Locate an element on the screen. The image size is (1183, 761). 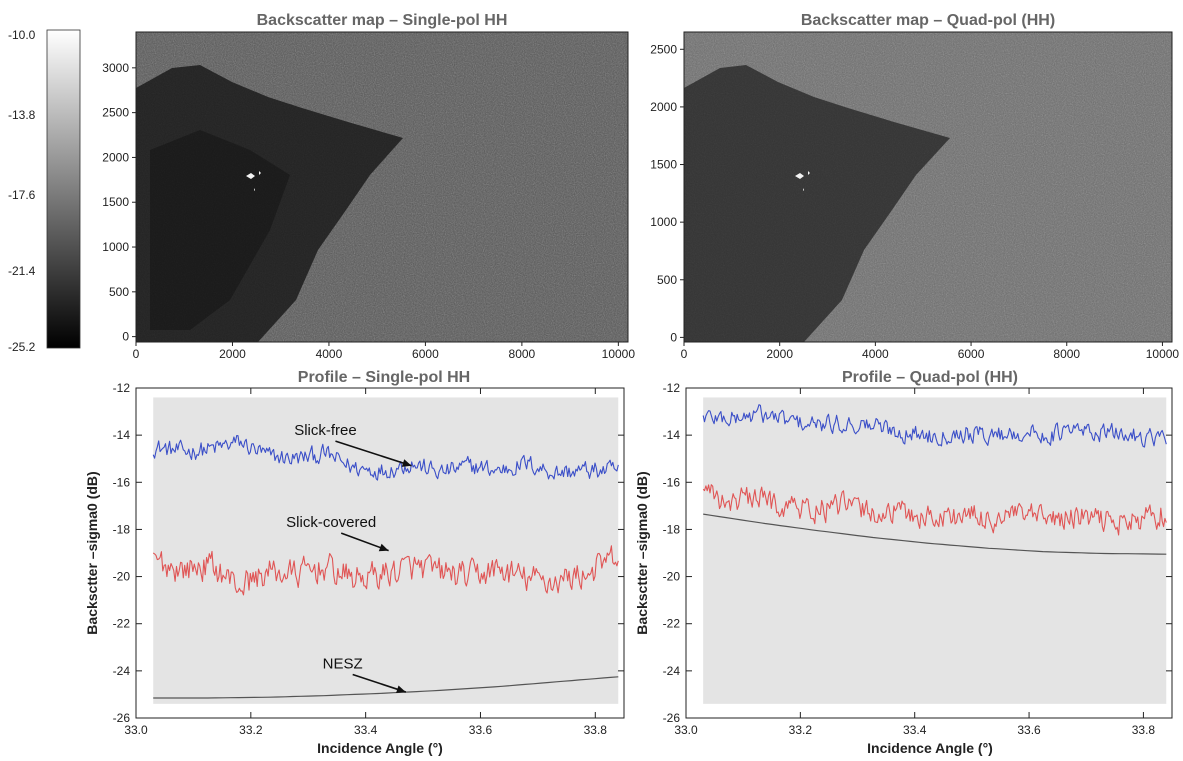
y-tick-label: 3000 is located at coordinates (115, 68).